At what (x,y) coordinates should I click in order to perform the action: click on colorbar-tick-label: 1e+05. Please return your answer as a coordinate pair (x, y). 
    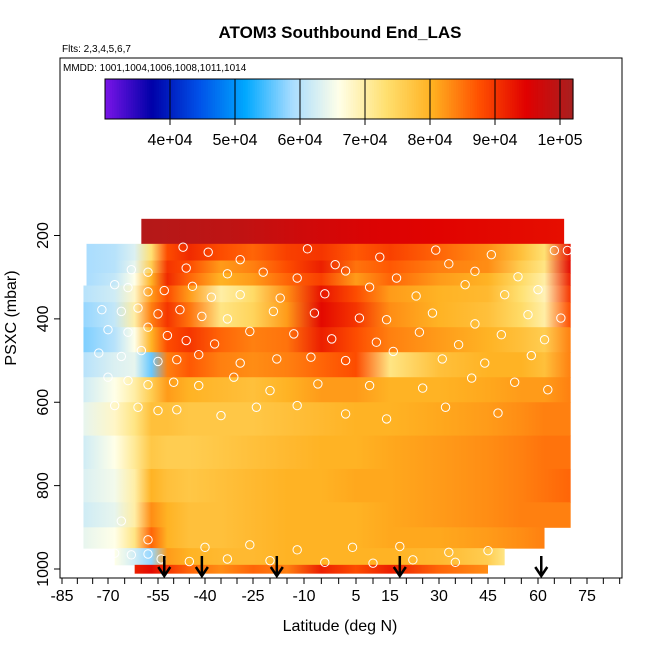
    Looking at the image, I should click on (560, 140).